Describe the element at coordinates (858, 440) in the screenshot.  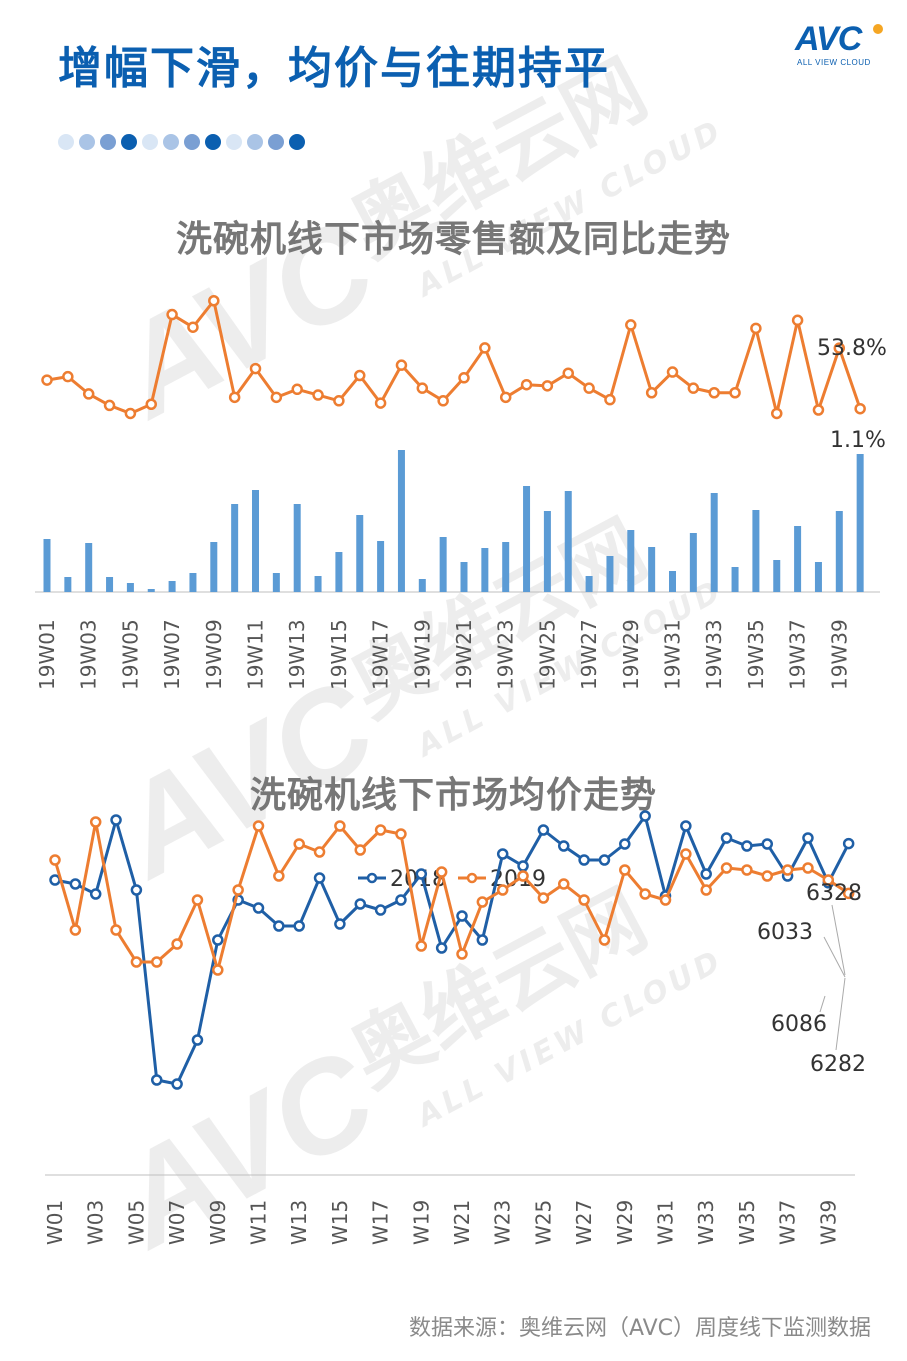
I see `yoy-label-last: 1.1%` at that location.